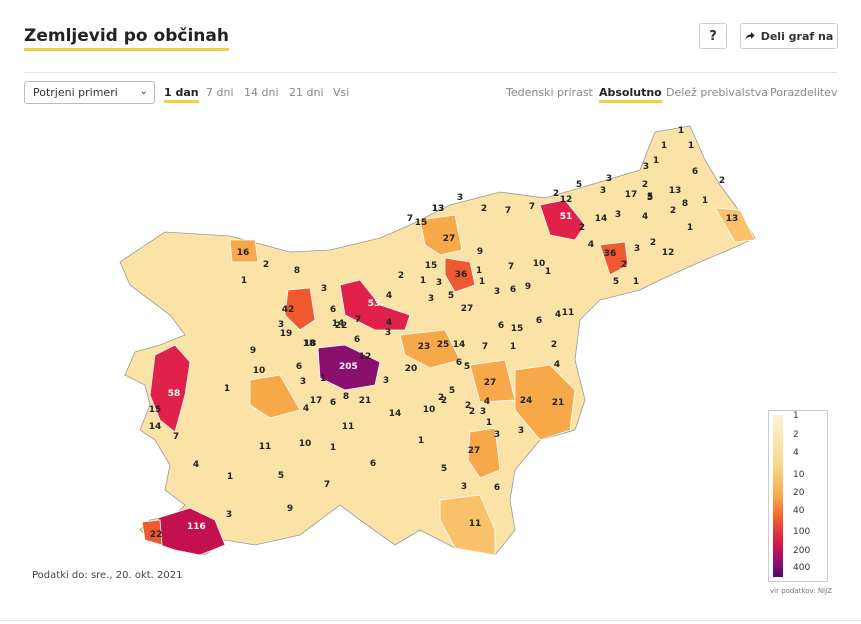  Describe the element at coordinates (411, 369) in the screenshot. I see `municipality-value: 20` at that location.